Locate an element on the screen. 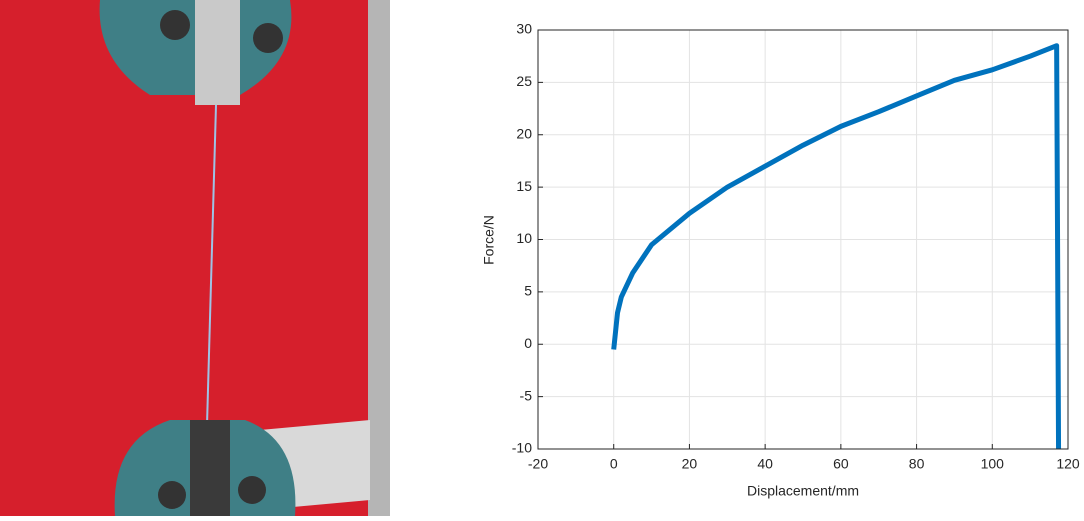 The height and width of the screenshot is (521, 1084). y-tick-label: 0 is located at coordinates (528, 343).